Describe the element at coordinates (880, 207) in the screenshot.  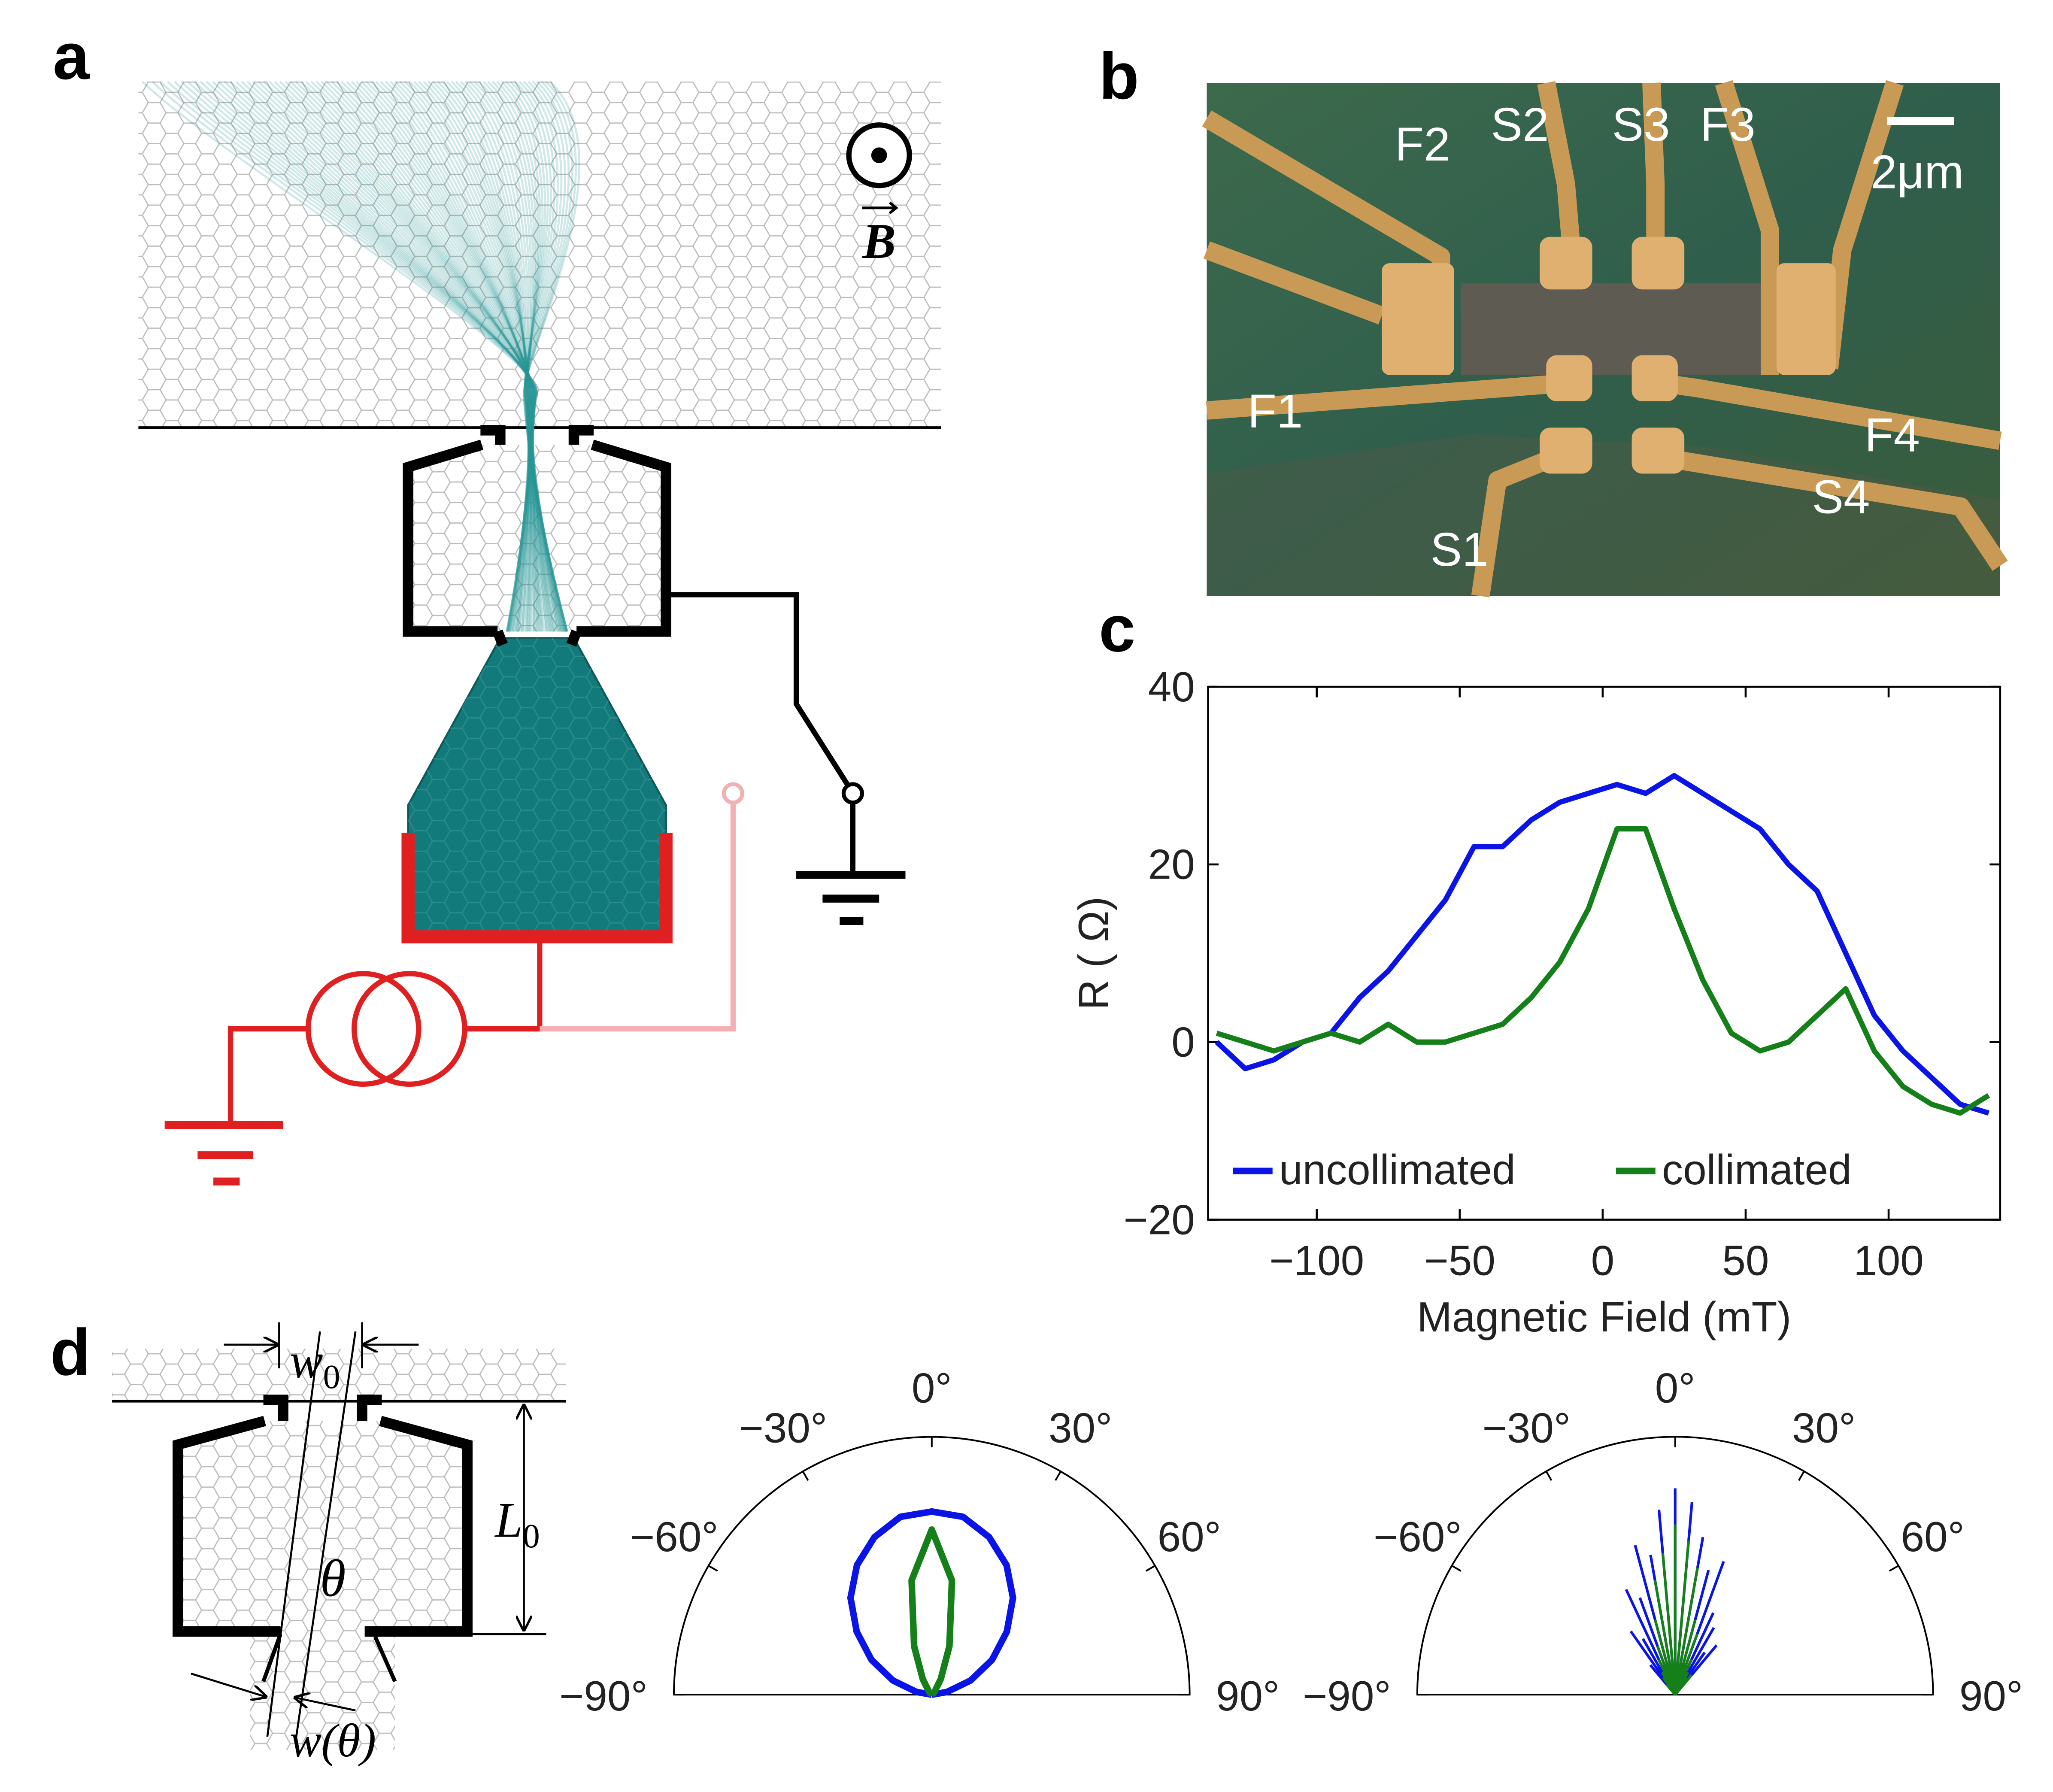
I see `vector-arrow` at that location.